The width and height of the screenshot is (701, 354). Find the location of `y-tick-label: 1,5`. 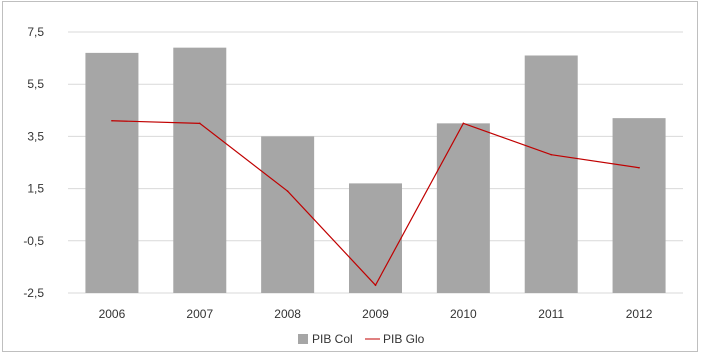

y-tick-label: 1,5 is located at coordinates (35, 189).